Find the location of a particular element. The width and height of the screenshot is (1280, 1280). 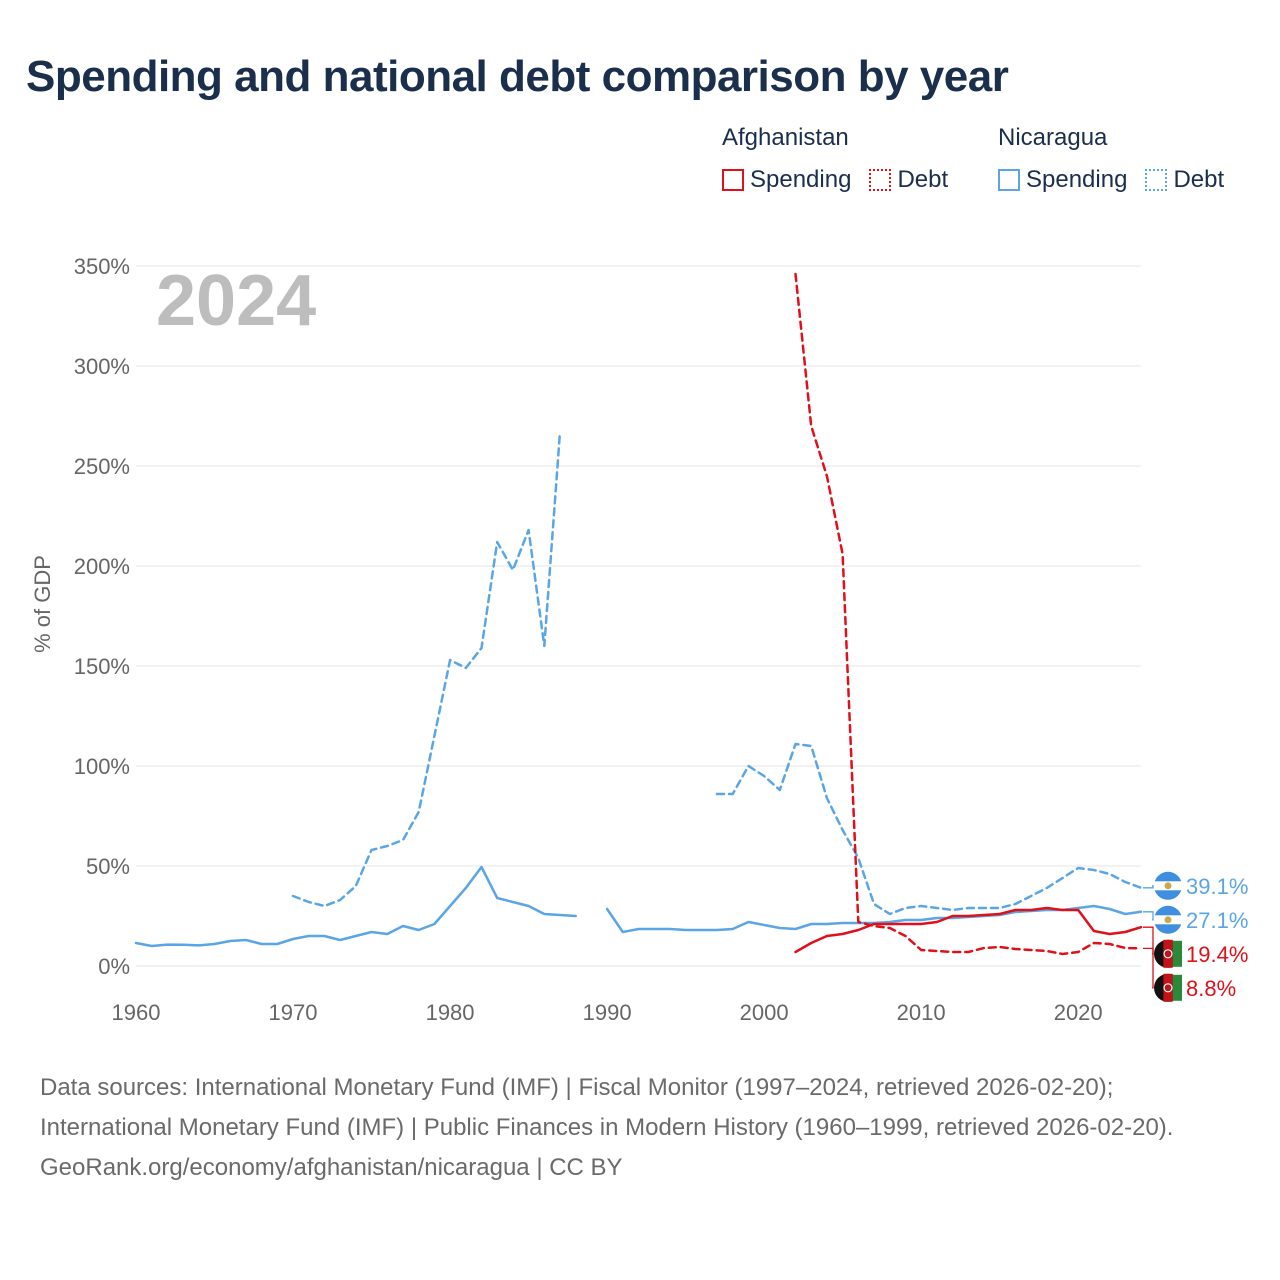

series-end-label: 27.1% is located at coordinates (1217, 920).